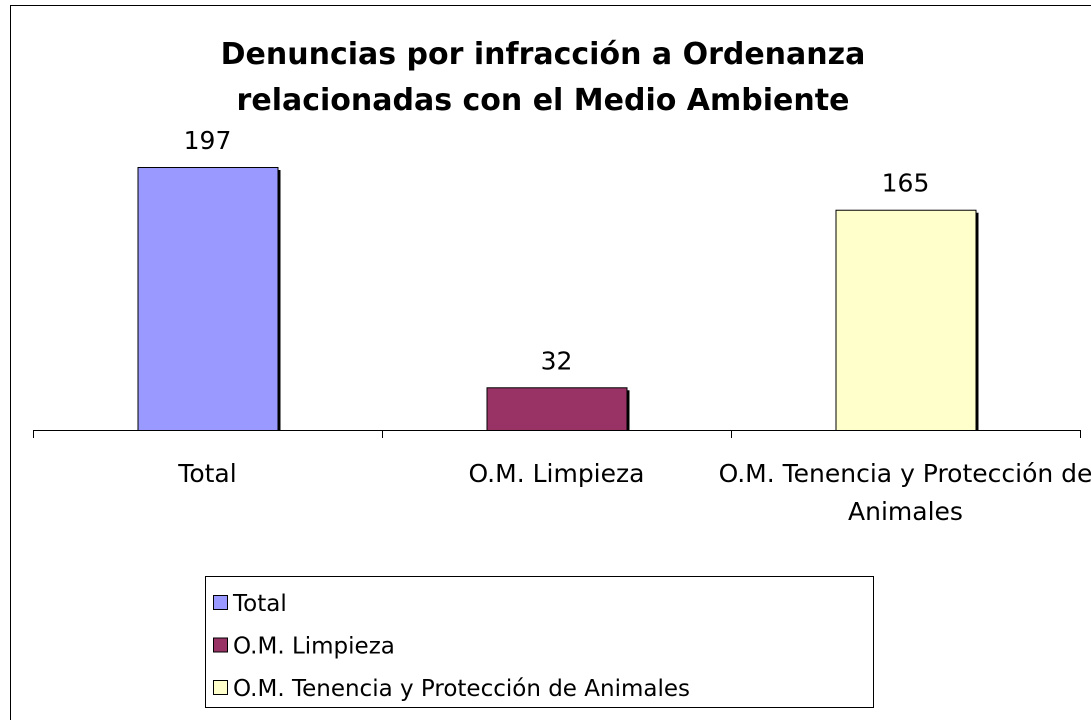 Image resolution: width=1091 pixels, height=720 pixels. Describe the element at coordinates (314, 647) in the screenshot. I see `legend-label: O.M. Limpieza` at that location.